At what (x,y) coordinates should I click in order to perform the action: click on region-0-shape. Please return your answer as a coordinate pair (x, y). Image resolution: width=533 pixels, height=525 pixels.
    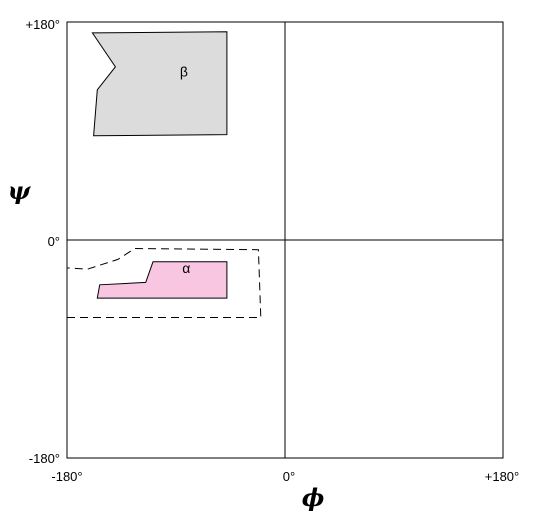
    Looking at the image, I should click on (159, 84).